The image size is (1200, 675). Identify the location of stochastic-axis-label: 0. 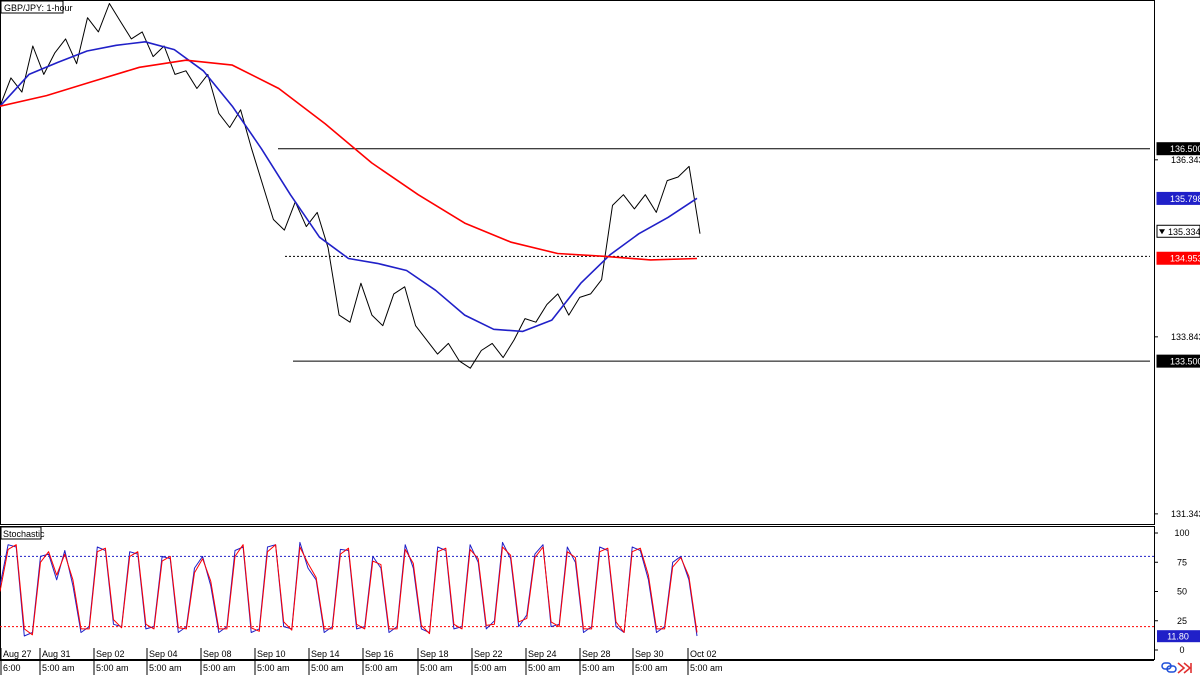
(1181, 650).